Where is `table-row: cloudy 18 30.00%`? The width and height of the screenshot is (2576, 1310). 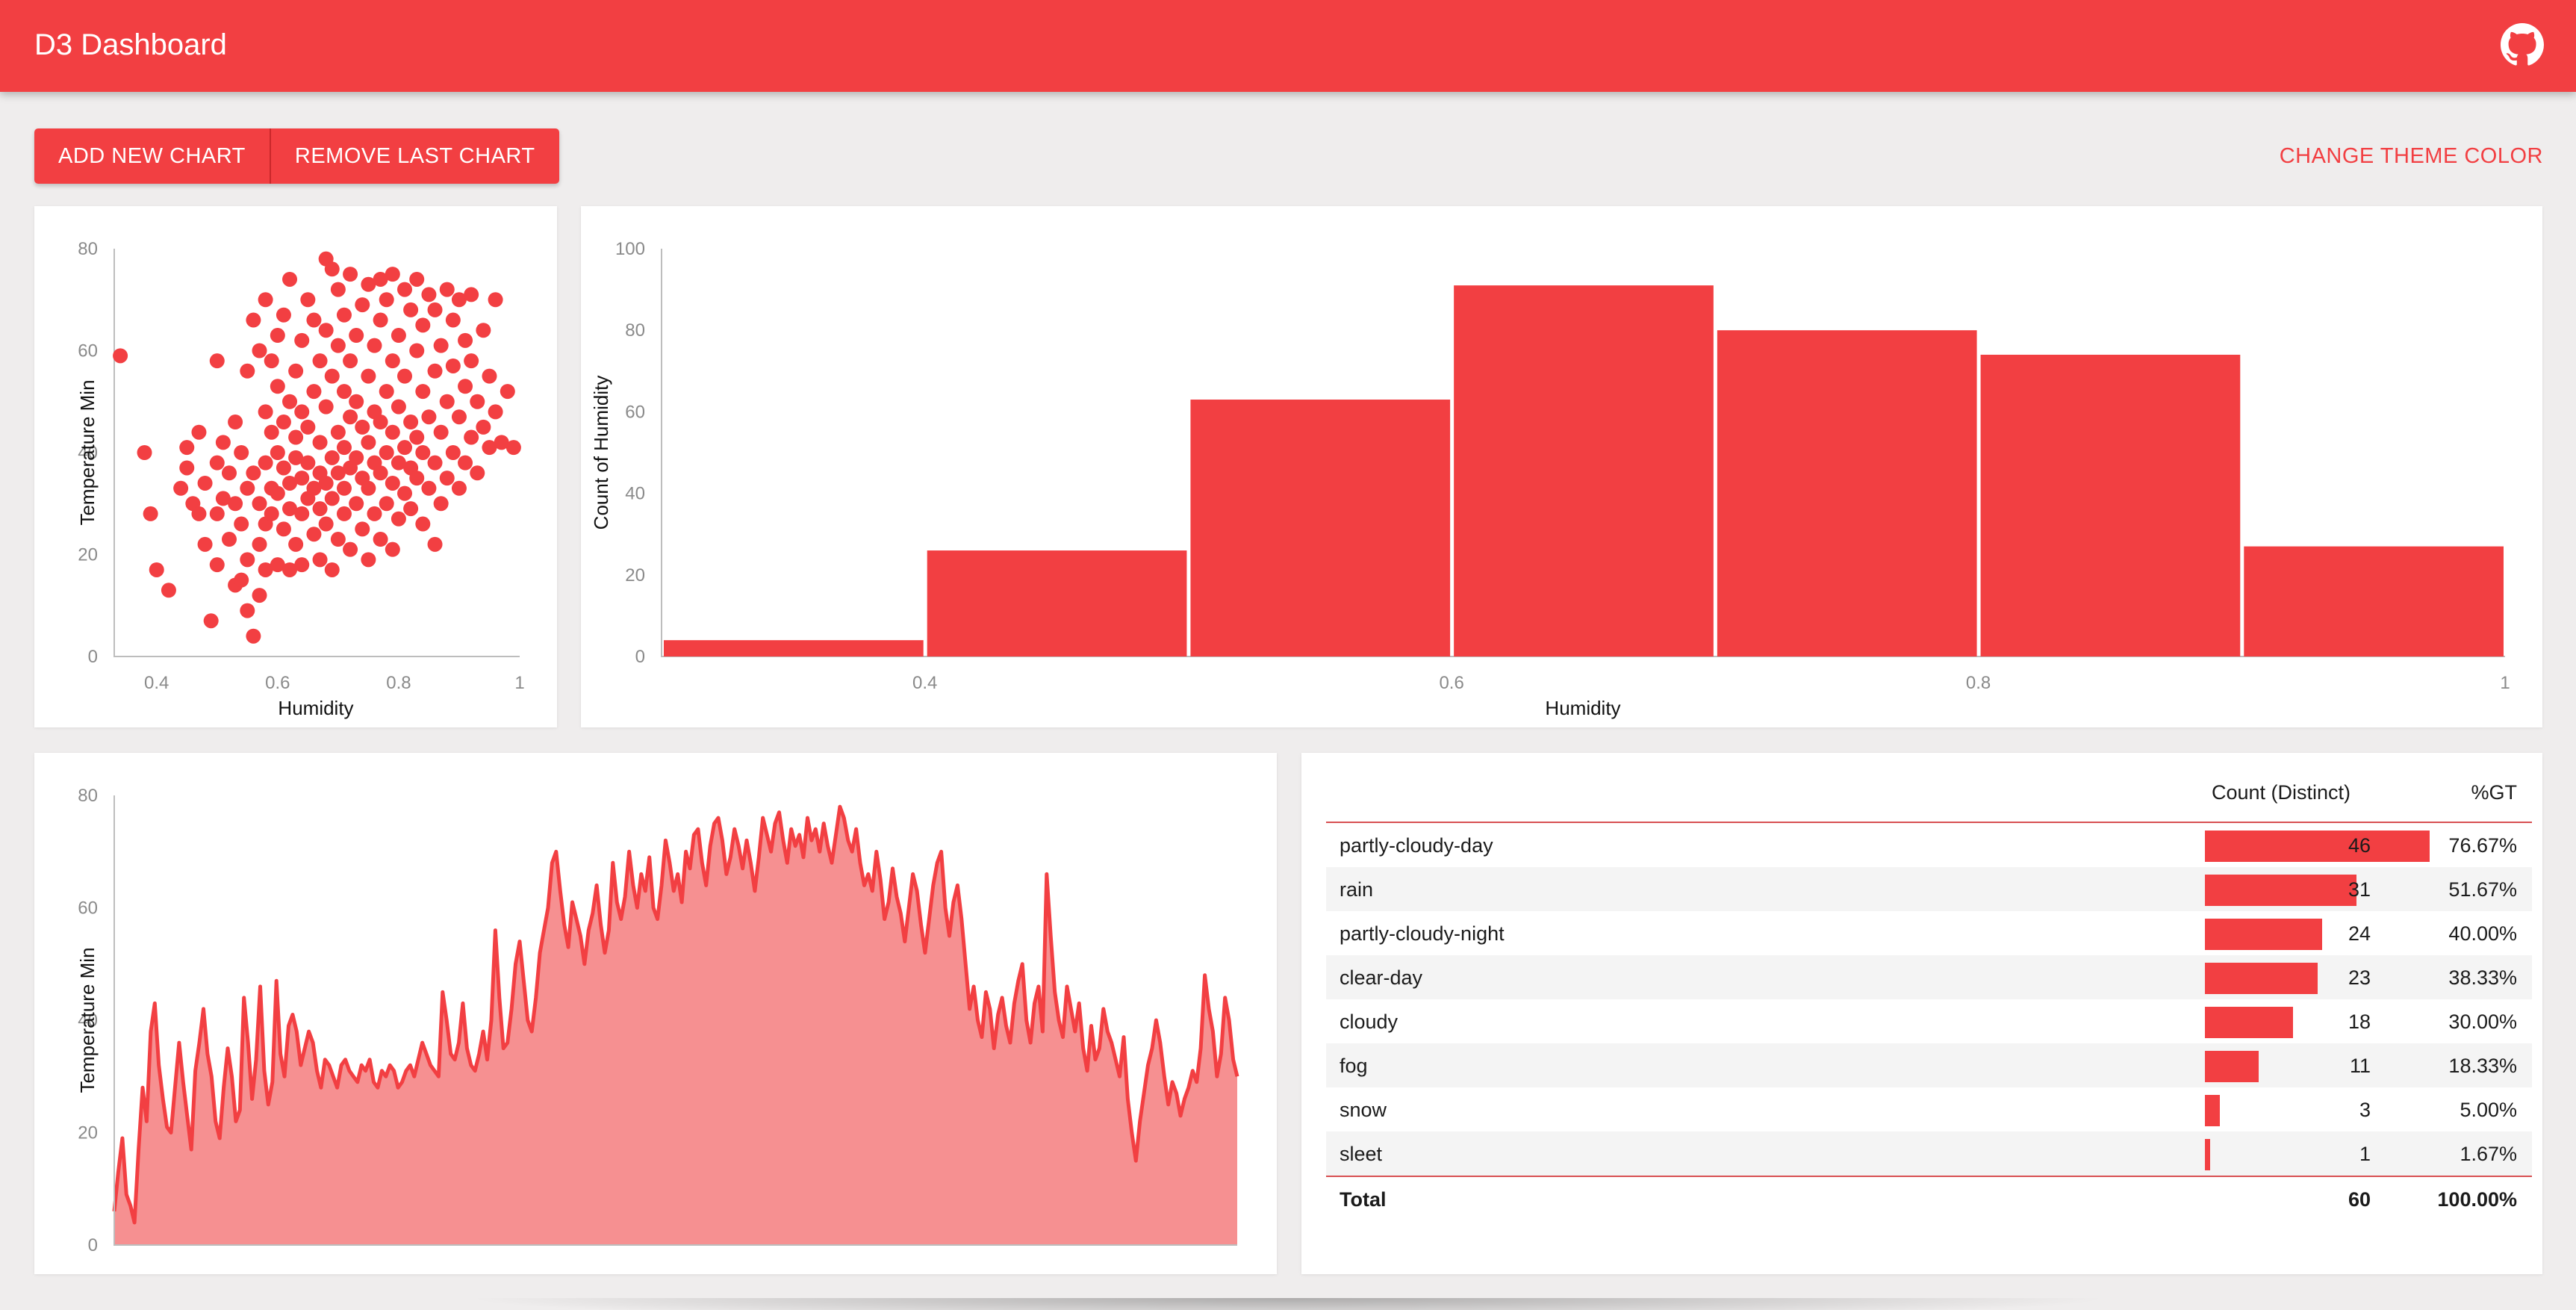 table-row: cloudy 18 30.00% is located at coordinates (1929, 1021).